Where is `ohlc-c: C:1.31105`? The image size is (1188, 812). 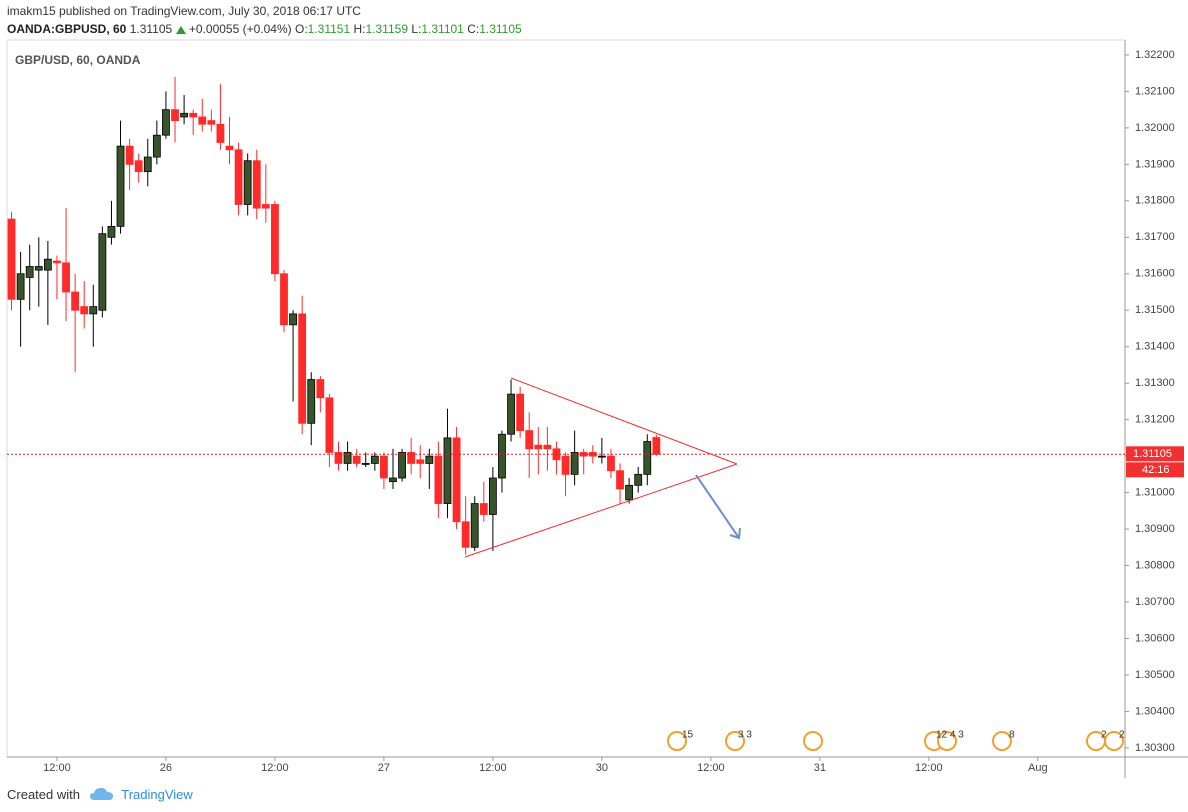 ohlc-c: C:1.31105 is located at coordinates (494, 29).